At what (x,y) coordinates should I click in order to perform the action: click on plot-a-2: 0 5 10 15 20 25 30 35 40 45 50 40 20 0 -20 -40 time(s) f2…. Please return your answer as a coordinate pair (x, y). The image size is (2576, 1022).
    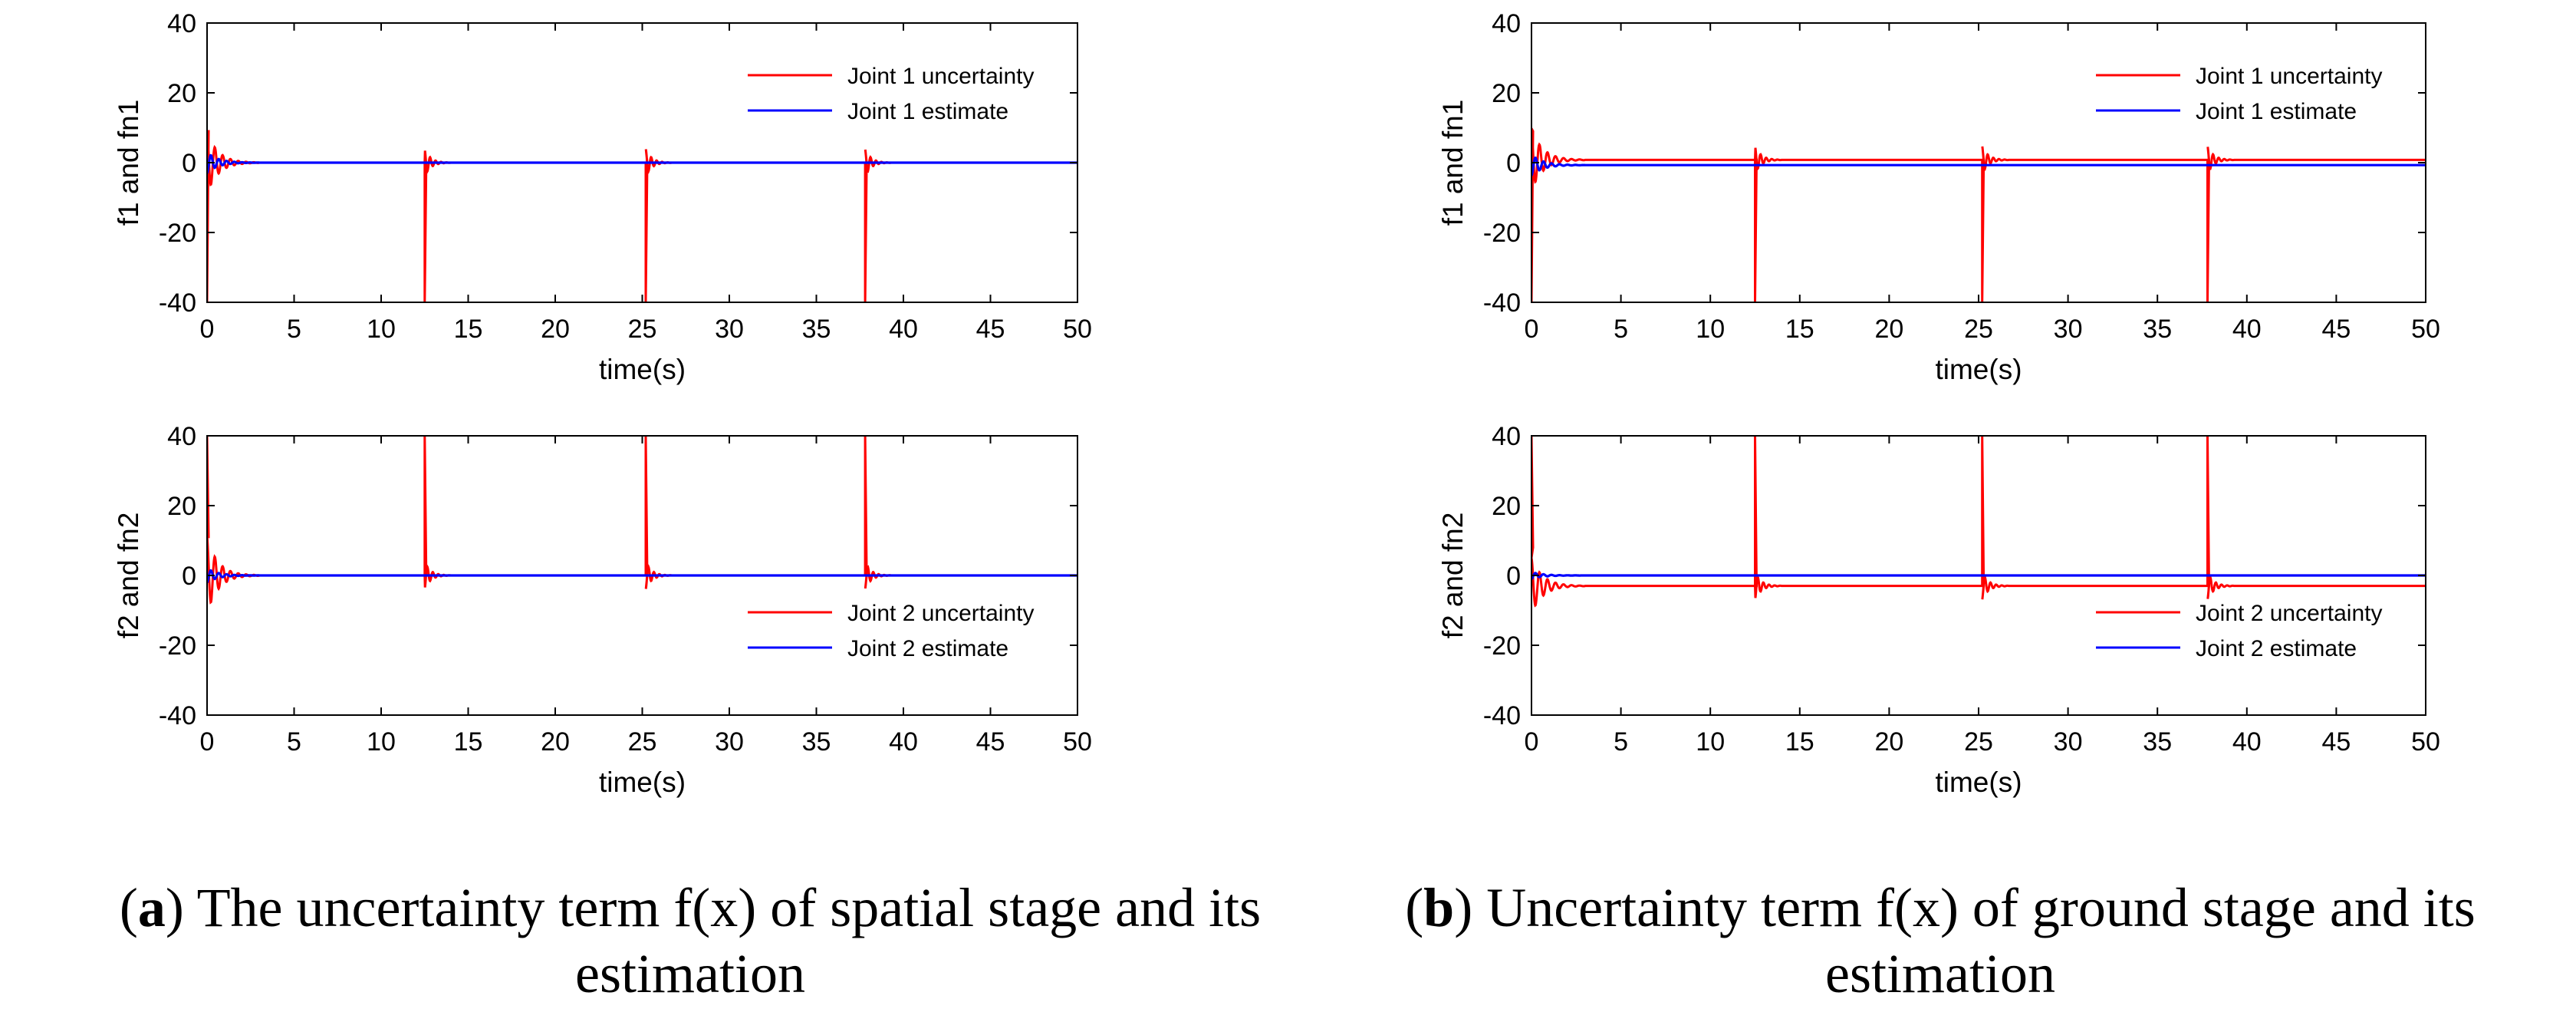
    Looking at the image, I should click on (602, 610).